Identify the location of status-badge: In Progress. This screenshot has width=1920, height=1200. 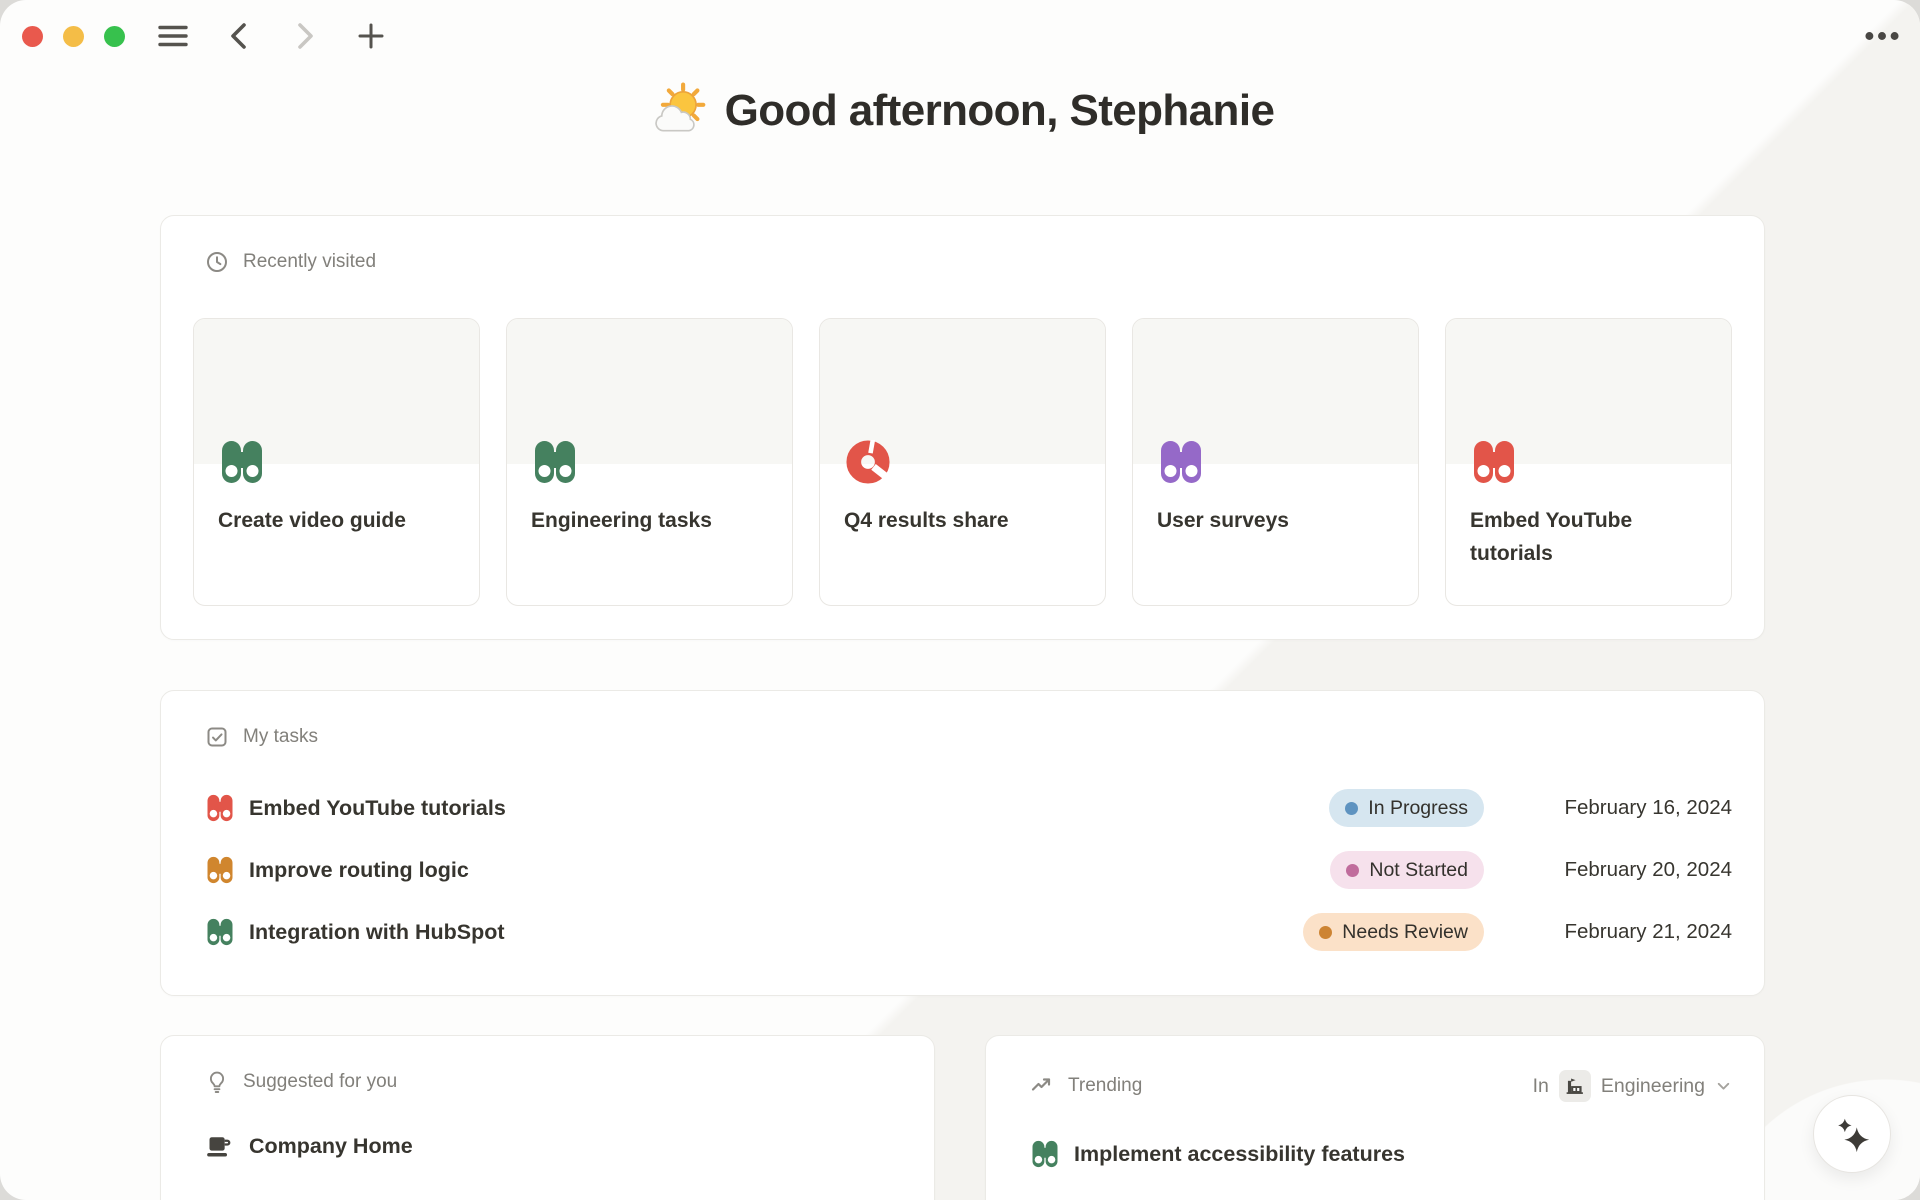
(1406, 808).